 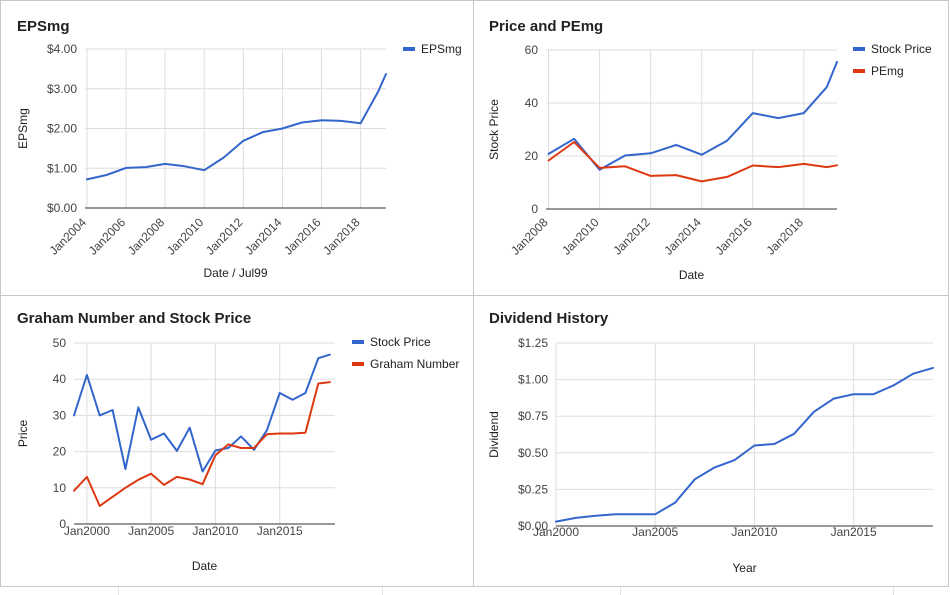 What do you see at coordinates (414, 364) in the screenshot?
I see `legend-label: Graham Number` at bounding box center [414, 364].